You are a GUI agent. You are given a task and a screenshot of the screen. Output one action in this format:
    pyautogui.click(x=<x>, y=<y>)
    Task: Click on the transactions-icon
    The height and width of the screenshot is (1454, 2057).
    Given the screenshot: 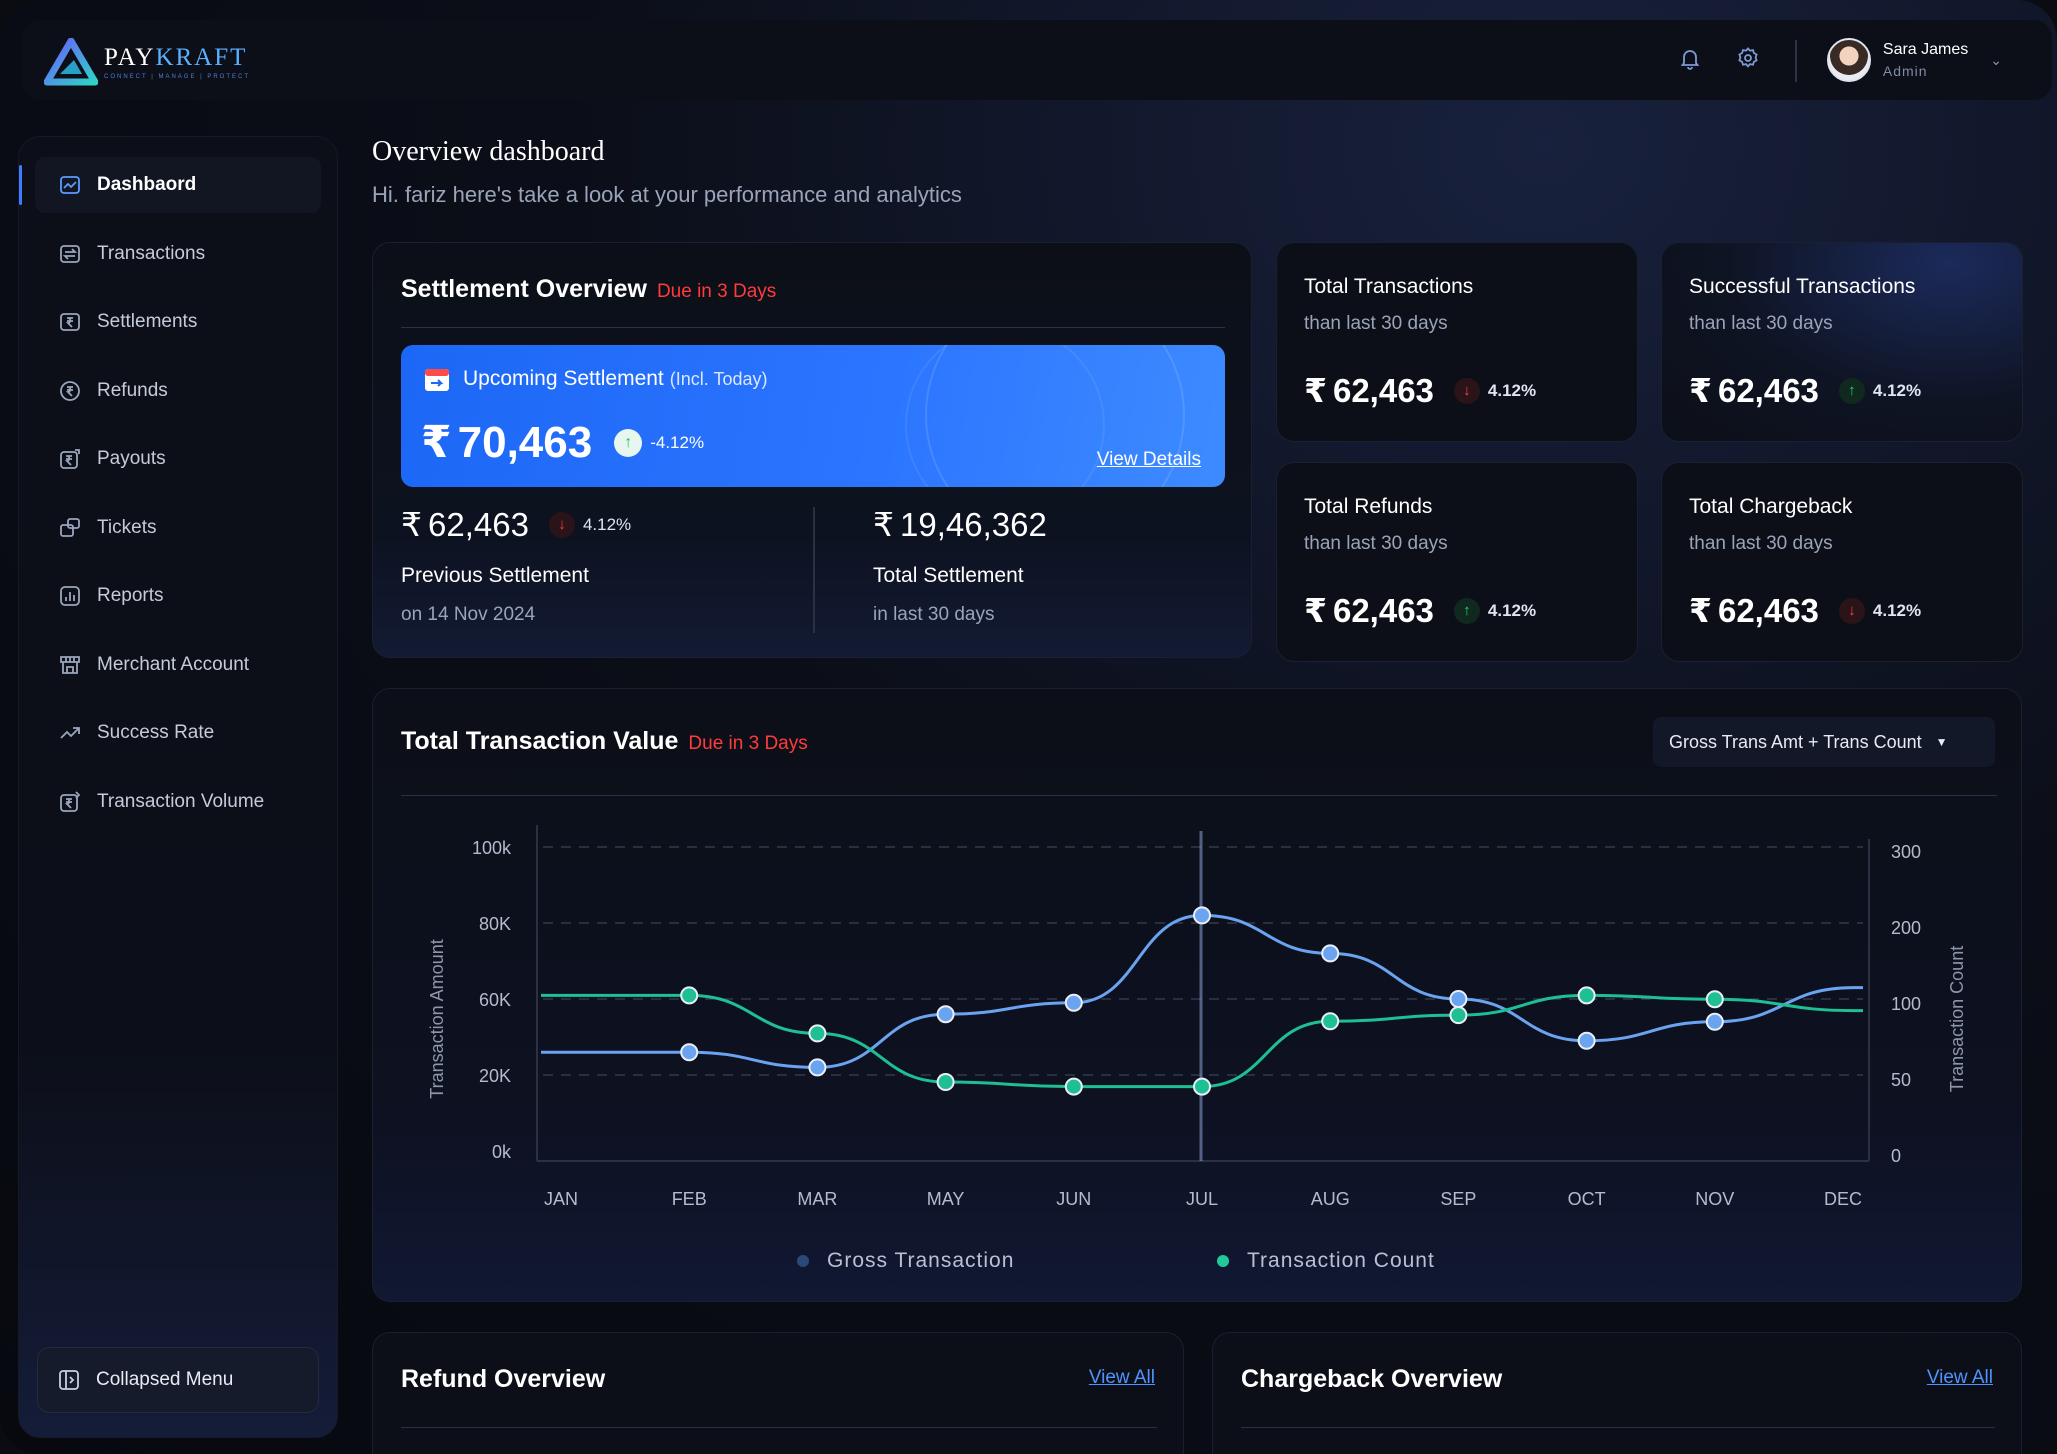 What is the action you would take?
    pyautogui.click(x=70, y=254)
    